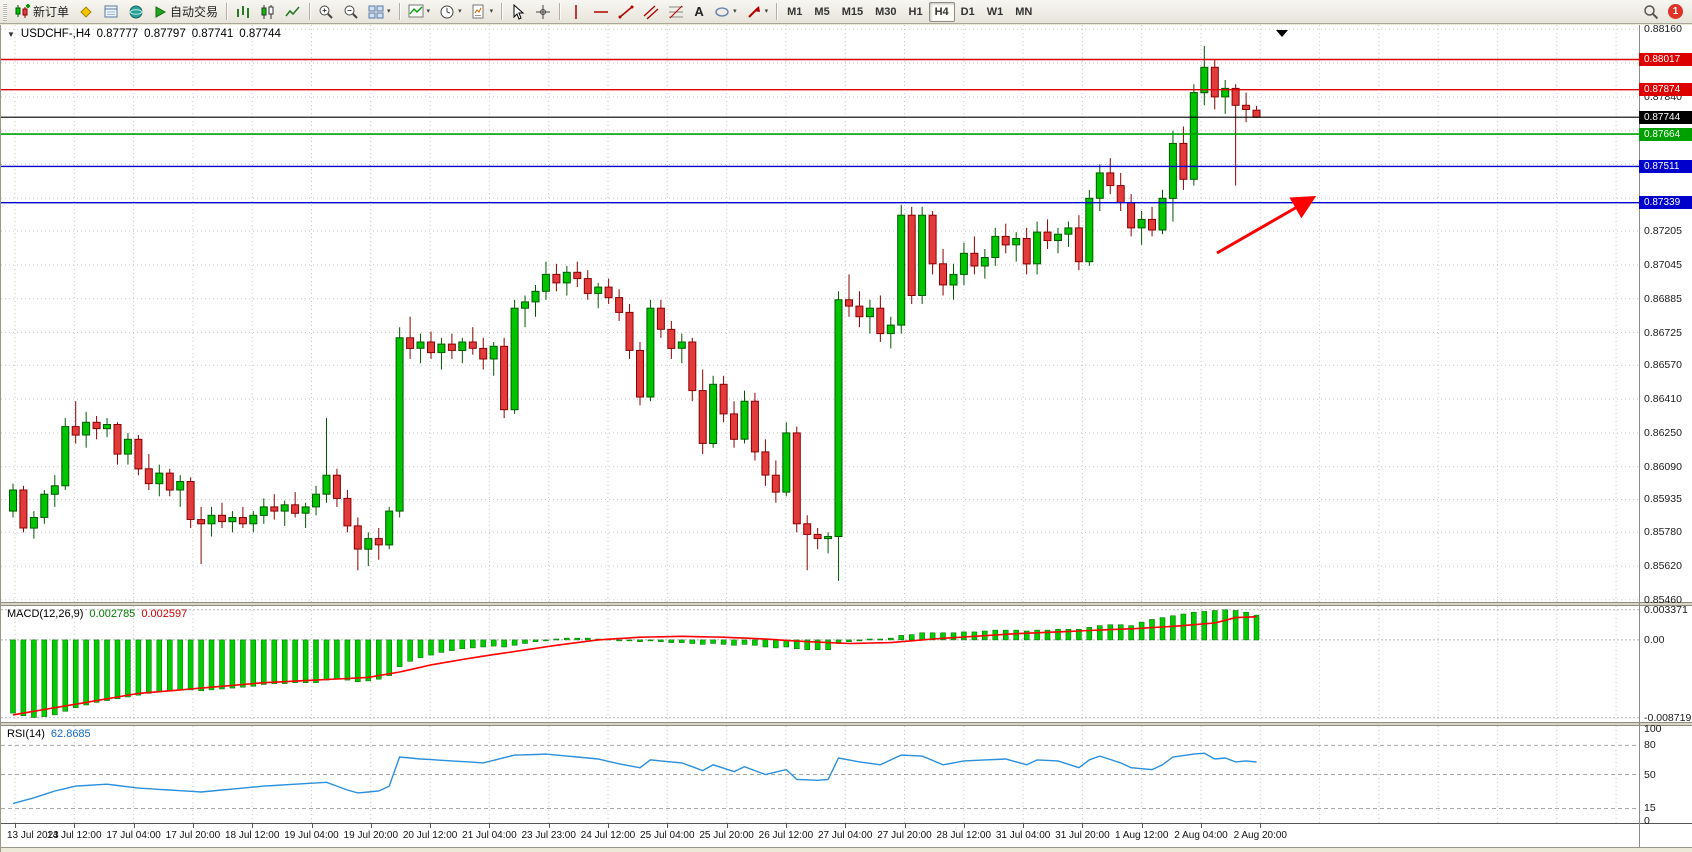 This screenshot has height=852, width=1692. Describe the element at coordinates (1663, 399) in the screenshot. I see `price-scale-label: 0.86410` at that location.